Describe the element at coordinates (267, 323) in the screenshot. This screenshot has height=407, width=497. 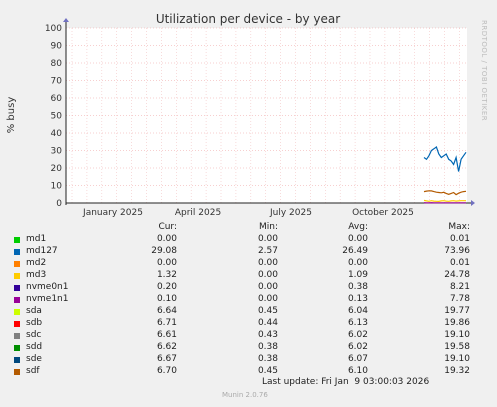
I see `legend-min: 0.44` at that location.